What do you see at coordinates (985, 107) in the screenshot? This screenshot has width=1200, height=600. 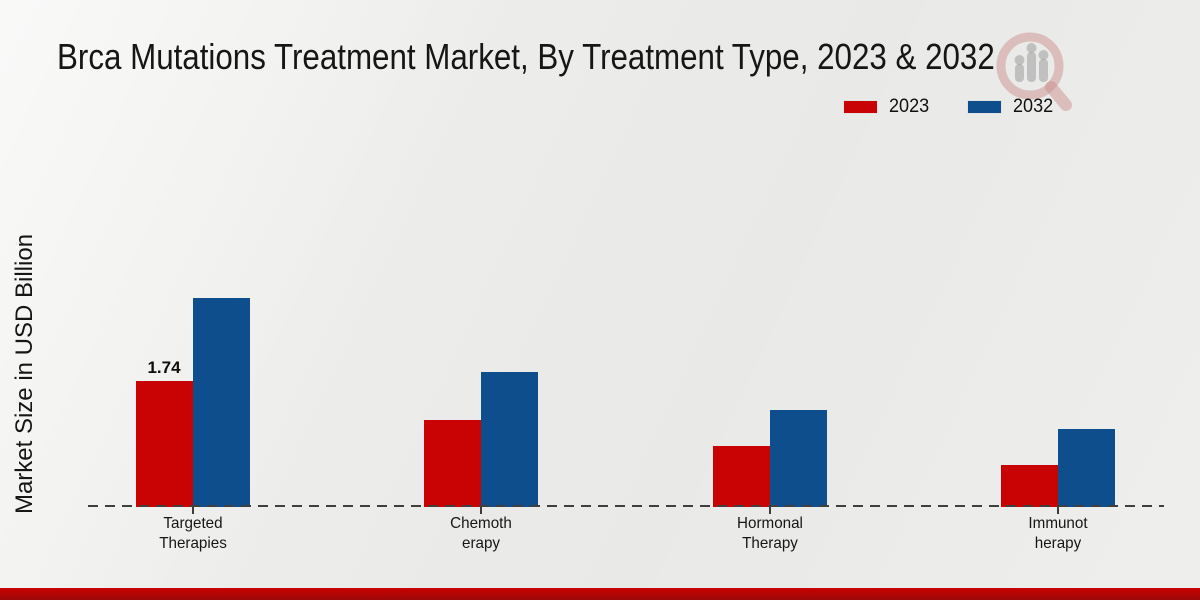 I see `legend-swatch-2032` at bounding box center [985, 107].